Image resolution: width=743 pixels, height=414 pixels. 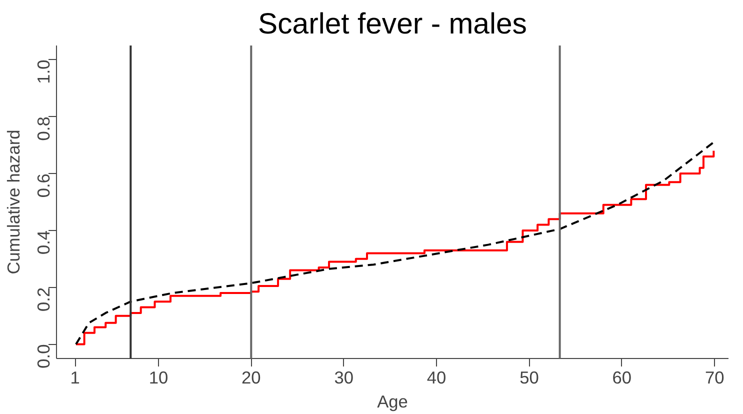 What do you see at coordinates (392, 24) in the screenshot?
I see `chart-title: Scarlet fever - males` at bounding box center [392, 24].